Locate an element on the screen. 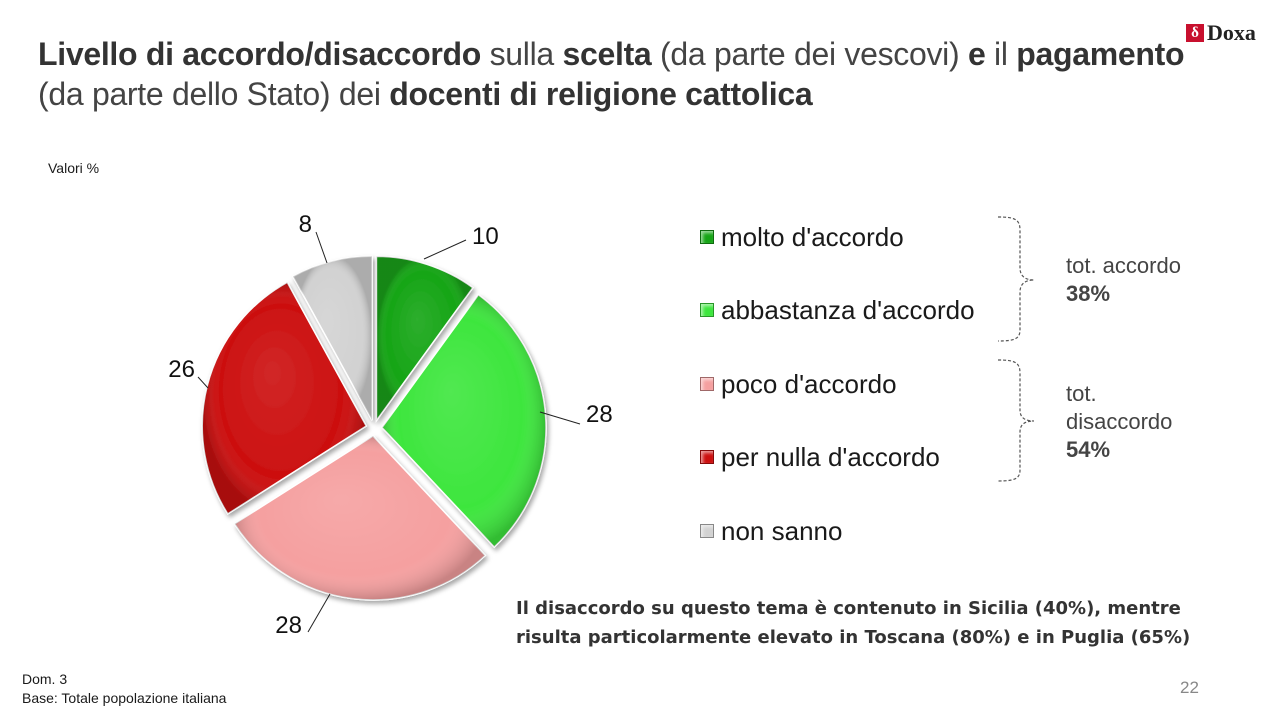  title-segment: scelta is located at coordinates (607, 54).